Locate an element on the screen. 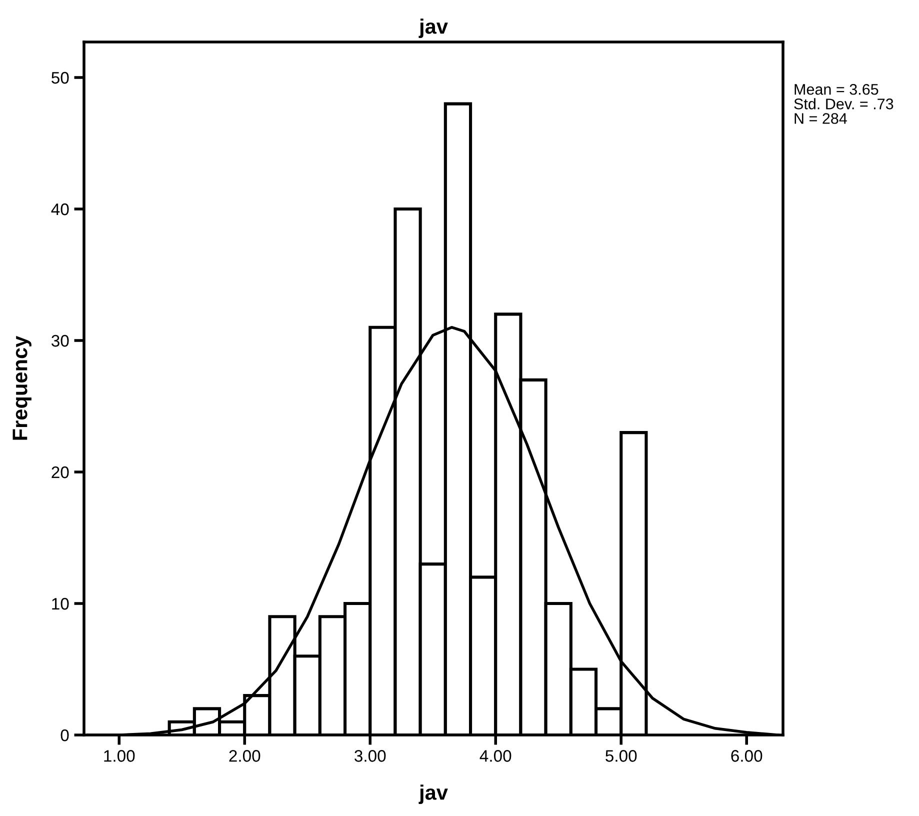 This screenshot has width=919, height=816. y-tick-label: 10 is located at coordinates (60, 604).